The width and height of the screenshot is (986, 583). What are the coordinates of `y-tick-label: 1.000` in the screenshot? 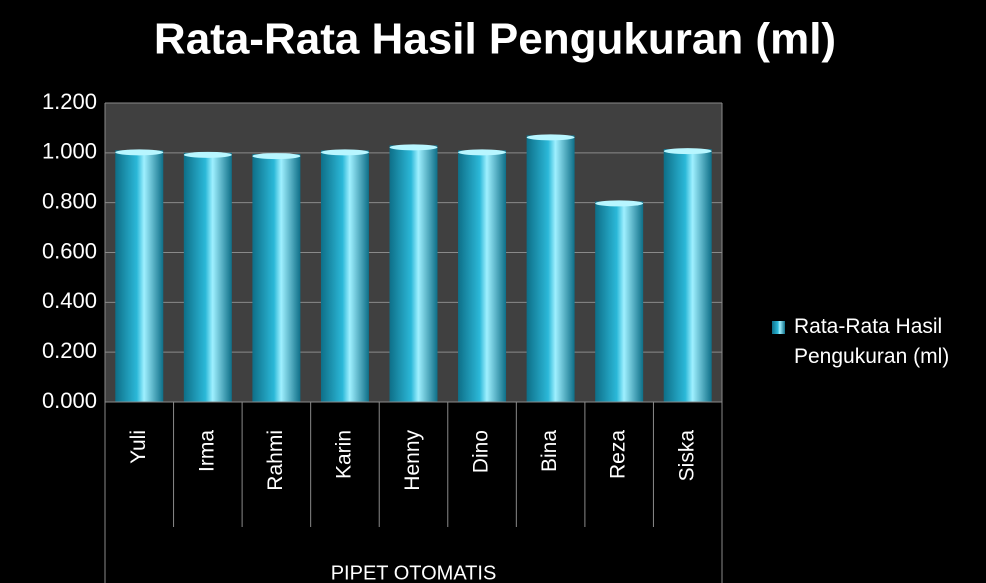 It's located at (69, 151).